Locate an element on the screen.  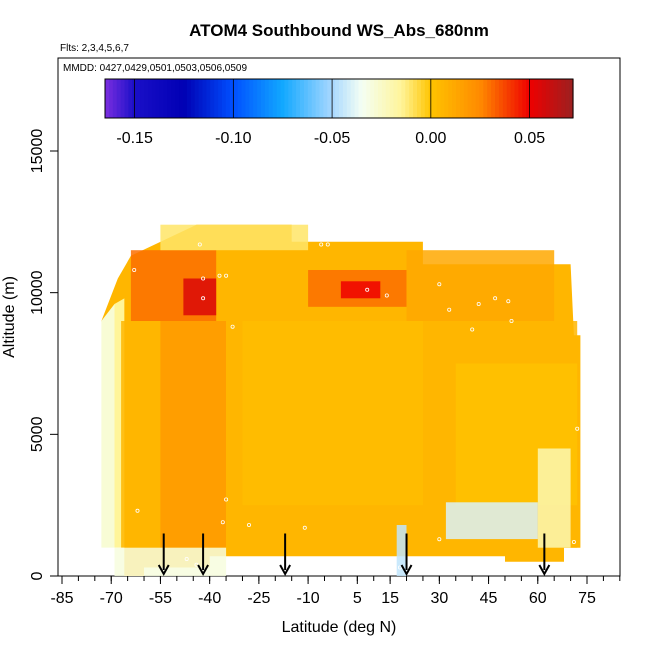
x-tick-label: 30 is located at coordinates (439, 598).